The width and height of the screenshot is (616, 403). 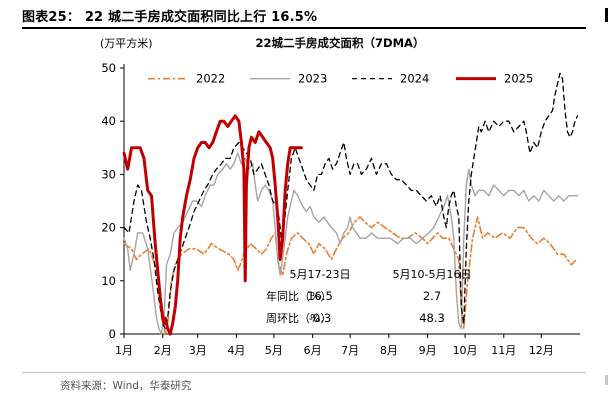 I want to click on x-tick-label: 3月, so click(x=198, y=350).